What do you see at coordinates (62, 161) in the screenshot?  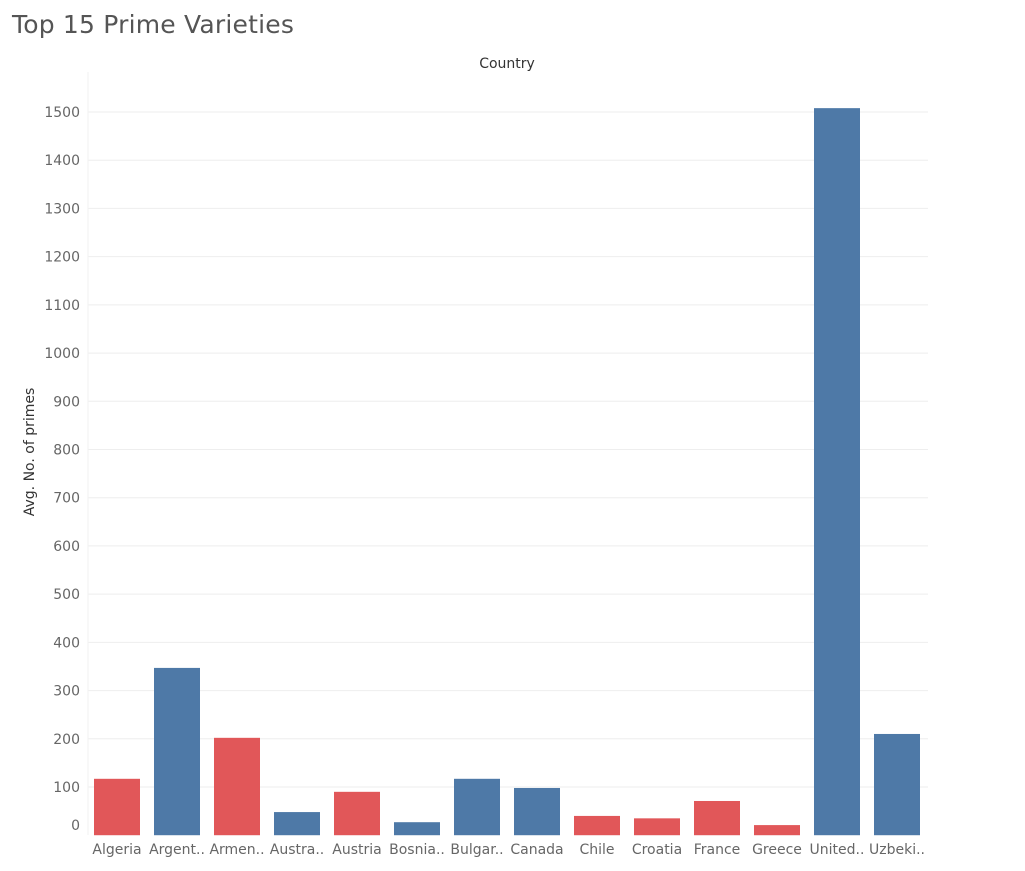 I see `y-tick-label: 1400` at bounding box center [62, 161].